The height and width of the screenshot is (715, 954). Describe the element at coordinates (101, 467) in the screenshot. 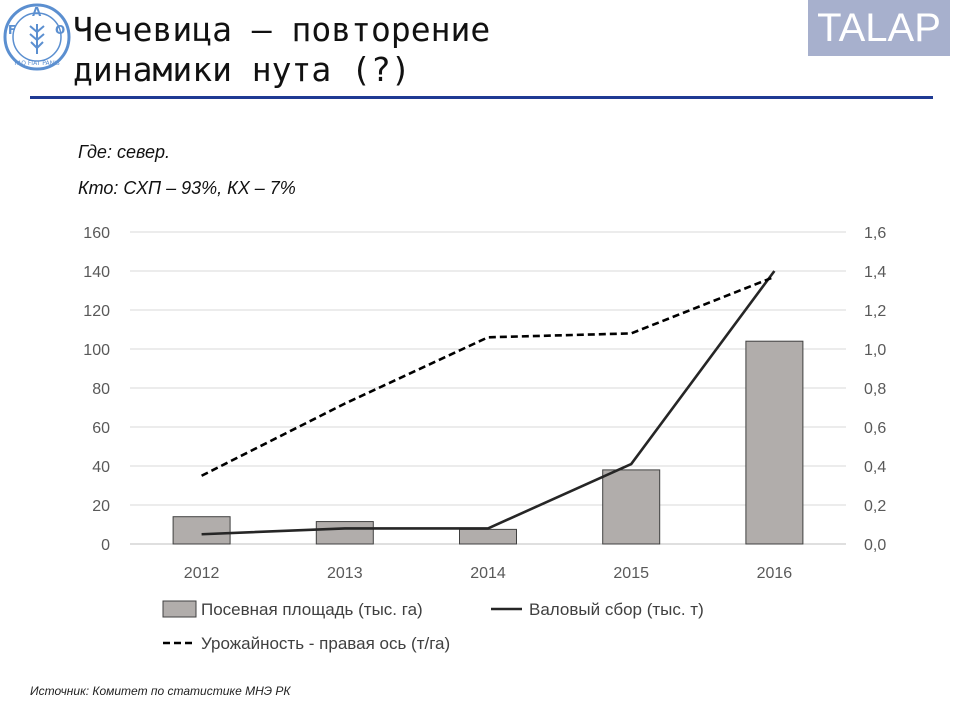

I see `left-axis-tick-label: 40` at that location.